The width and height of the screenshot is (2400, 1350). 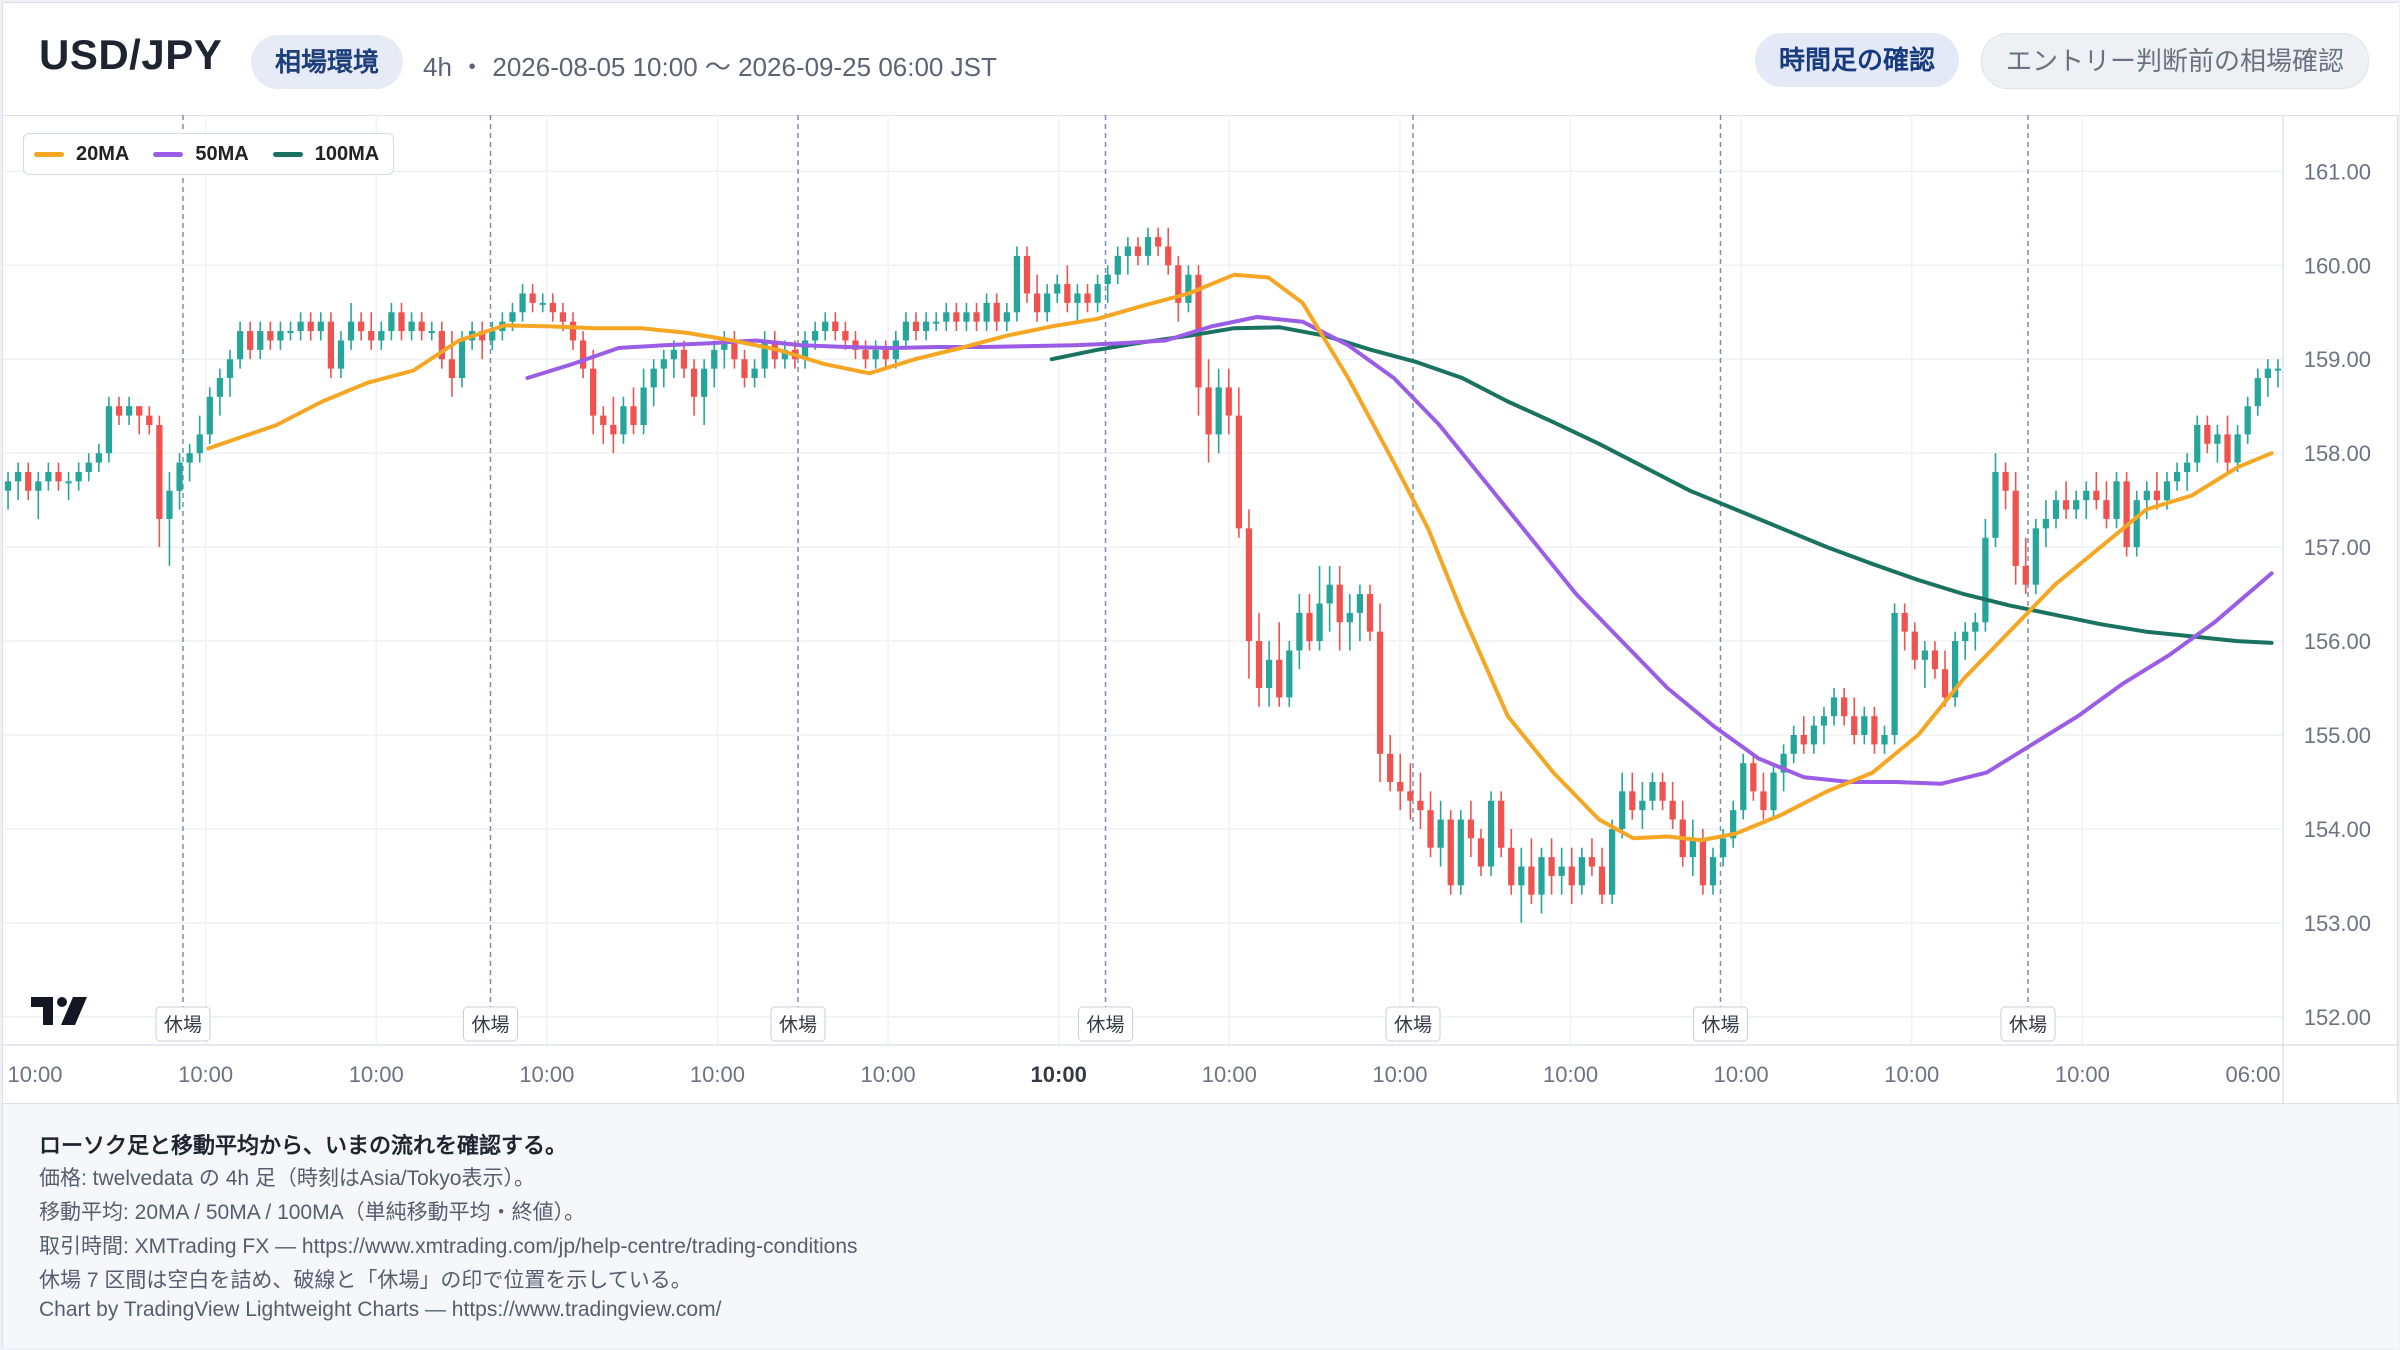 What do you see at coordinates (2337, 829) in the screenshot?
I see `y-tick-label: 154.00` at bounding box center [2337, 829].